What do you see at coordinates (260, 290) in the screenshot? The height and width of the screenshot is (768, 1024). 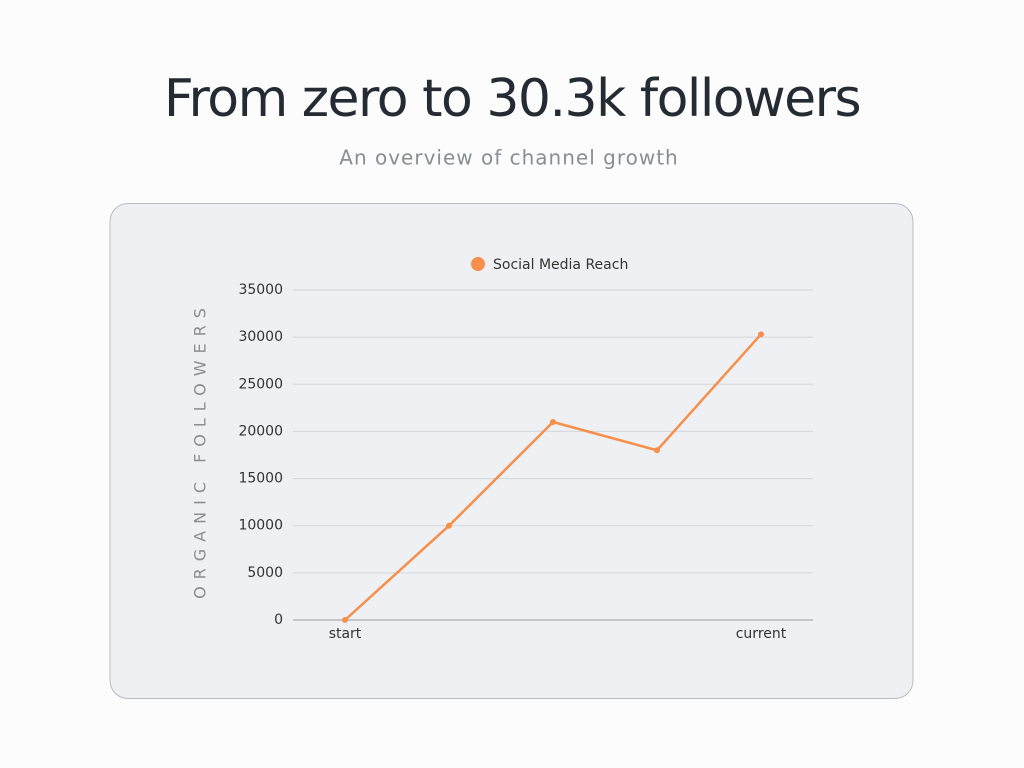 I see `y-tick-label: 35000` at bounding box center [260, 290].